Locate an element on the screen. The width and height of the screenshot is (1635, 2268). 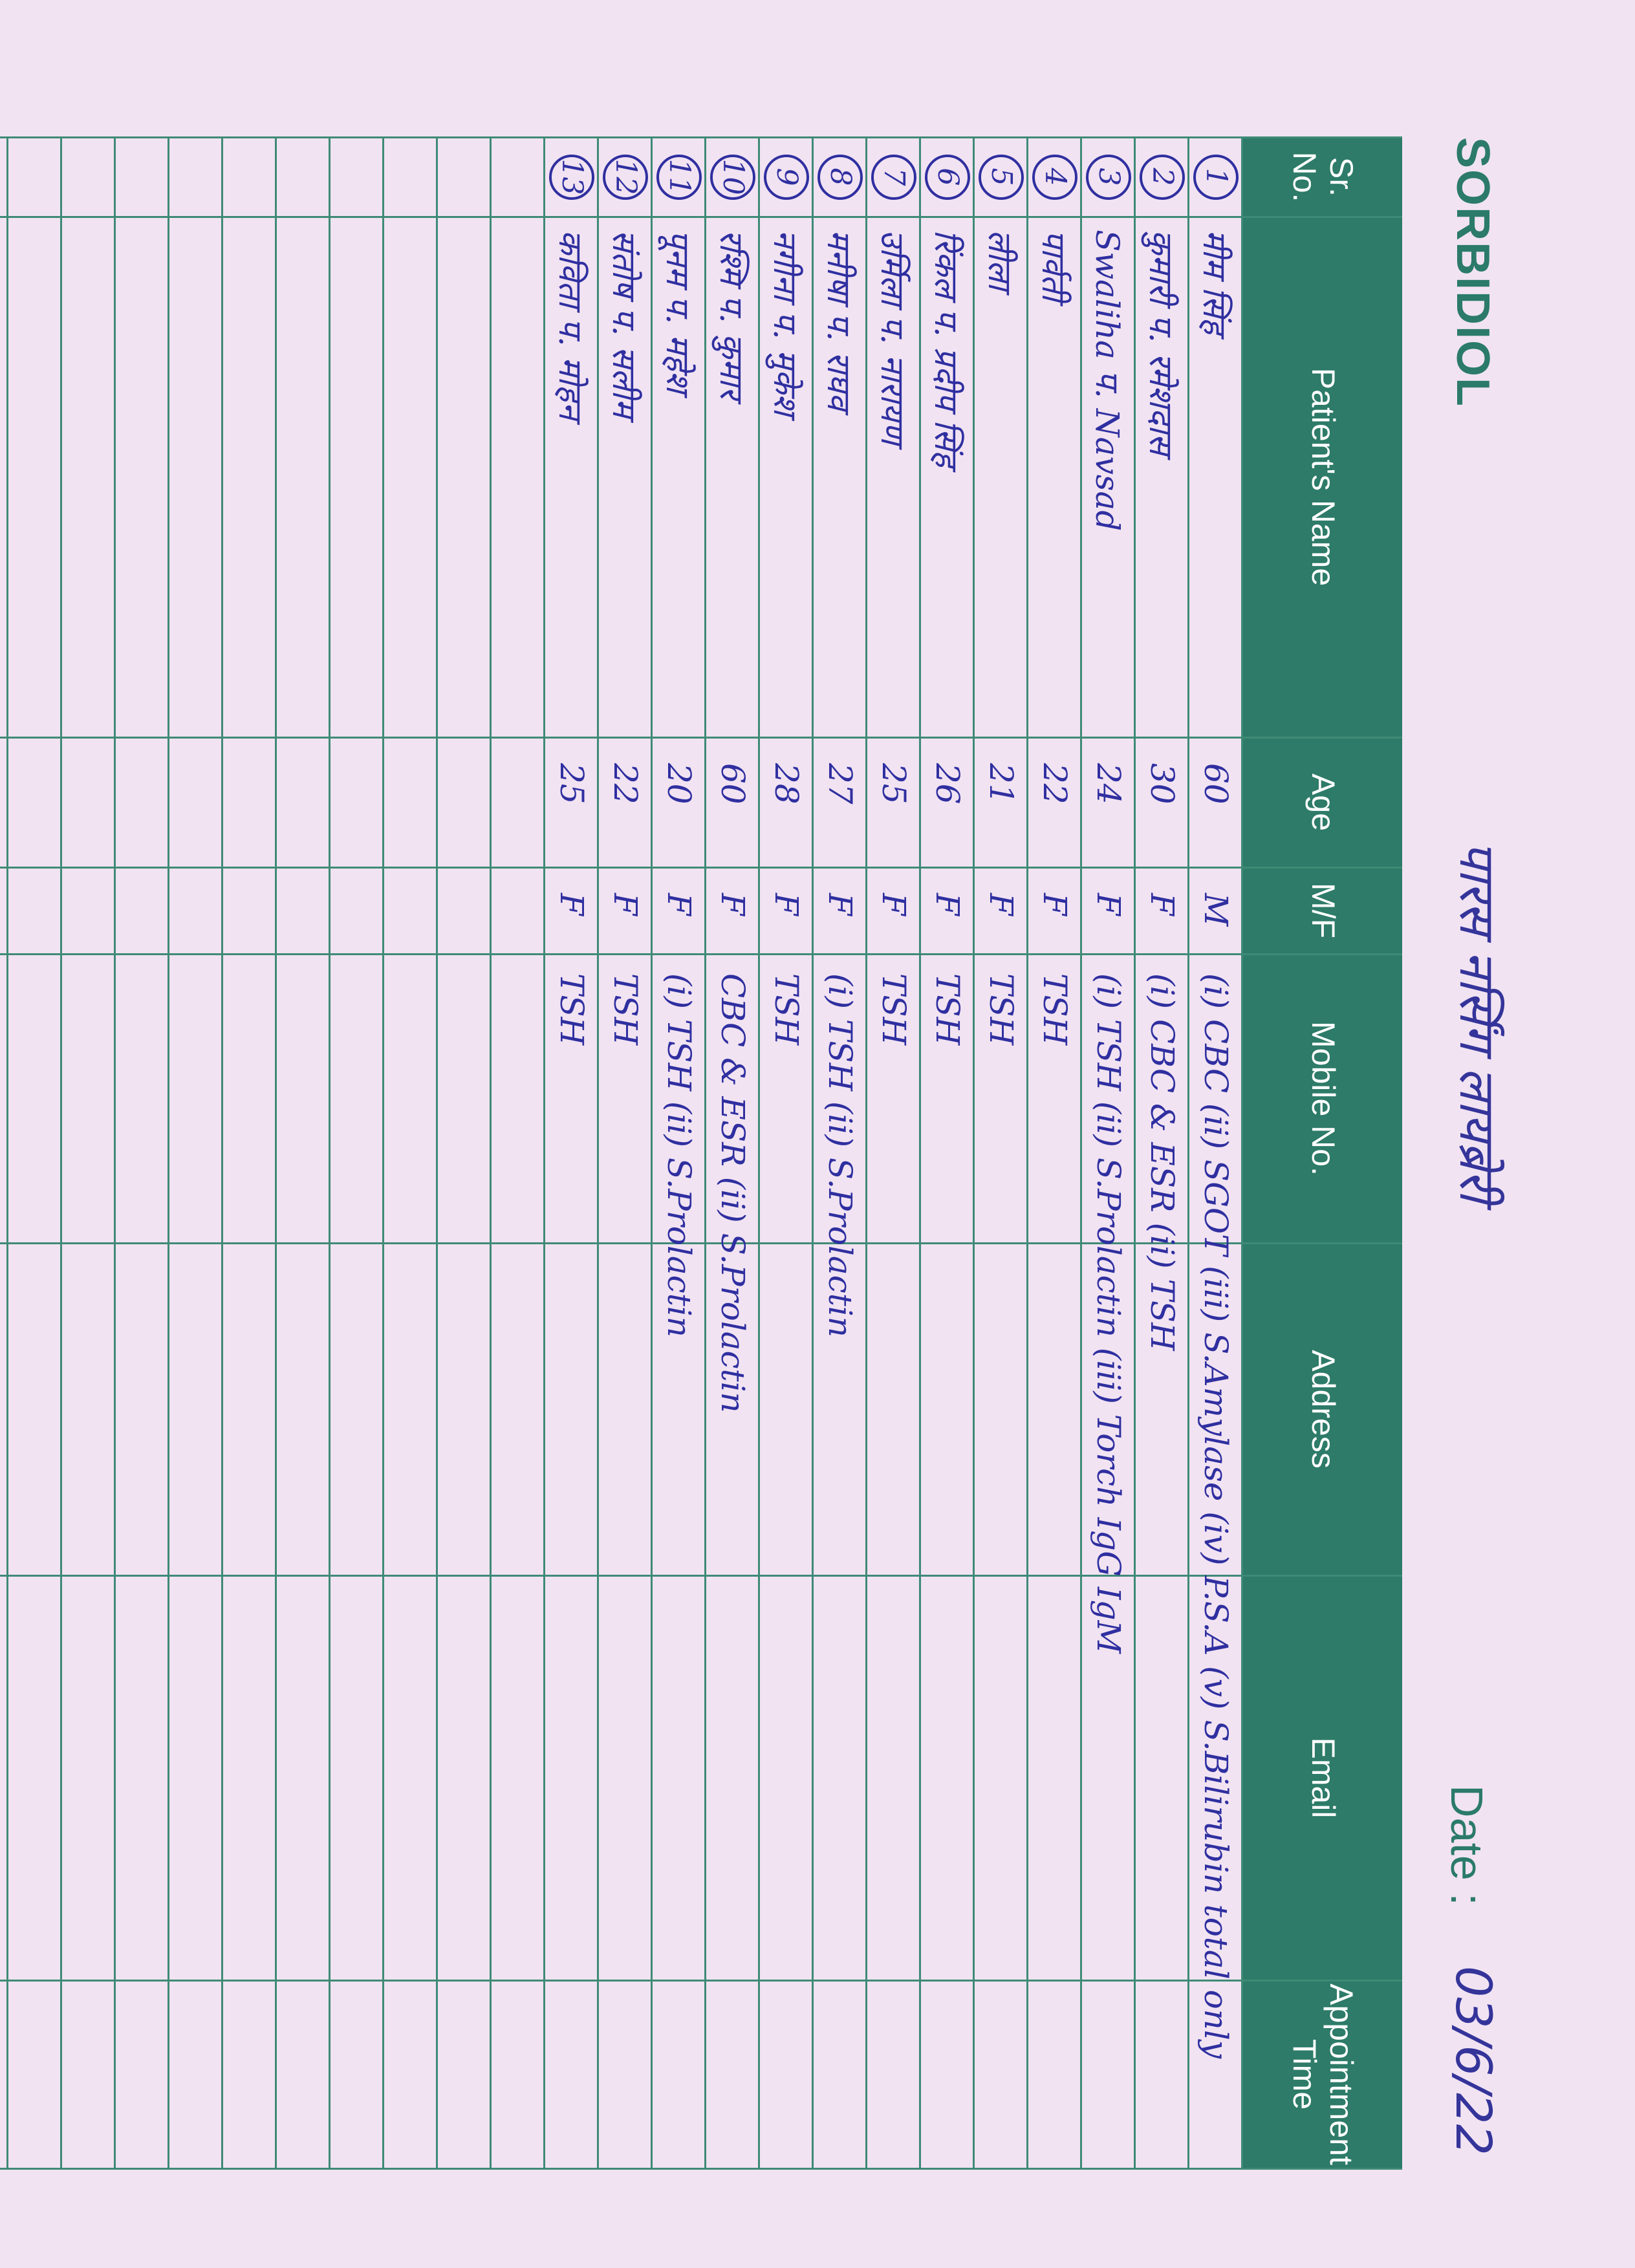
age: 27 is located at coordinates (840, 784).